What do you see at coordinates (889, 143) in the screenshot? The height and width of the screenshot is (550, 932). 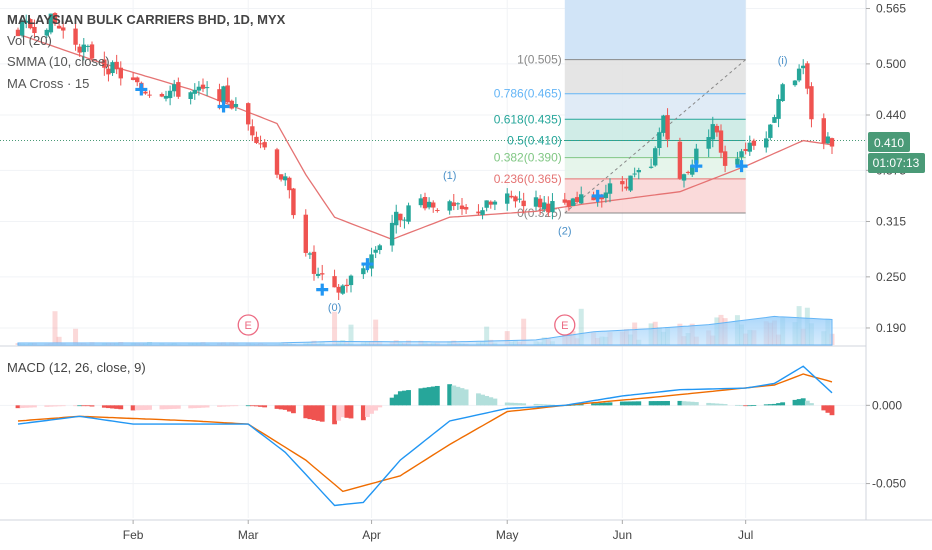 I see `last-price-value: 0.410` at bounding box center [889, 143].